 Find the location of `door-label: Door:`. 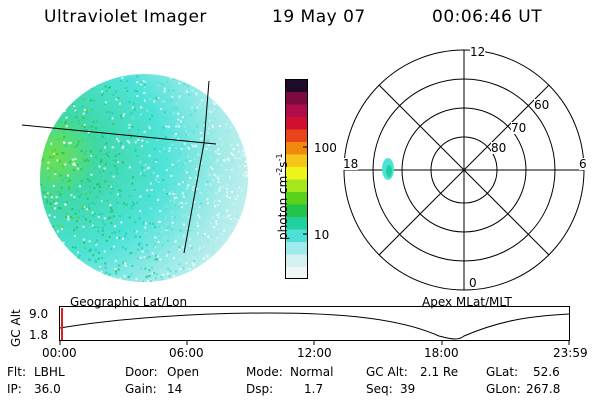

door-label: Door: is located at coordinates (141, 372).